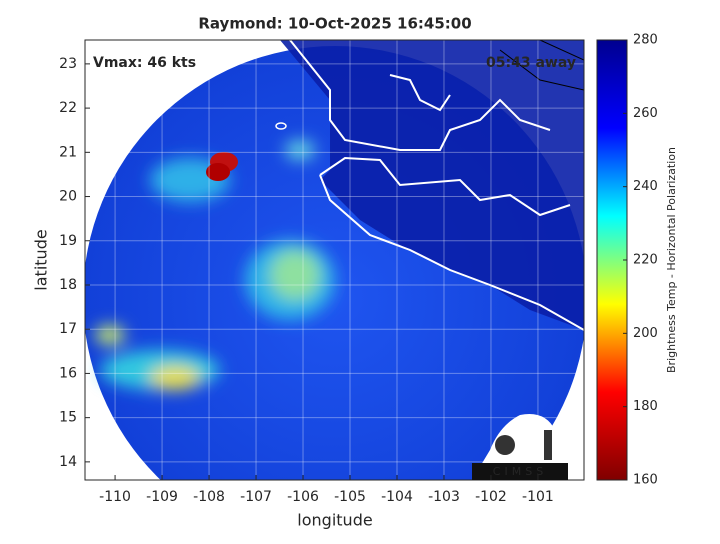 The height and width of the screenshot is (544, 720). Describe the element at coordinates (645, 40) in the screenshot. I see `colorbar-tick-label: 280` at that location.